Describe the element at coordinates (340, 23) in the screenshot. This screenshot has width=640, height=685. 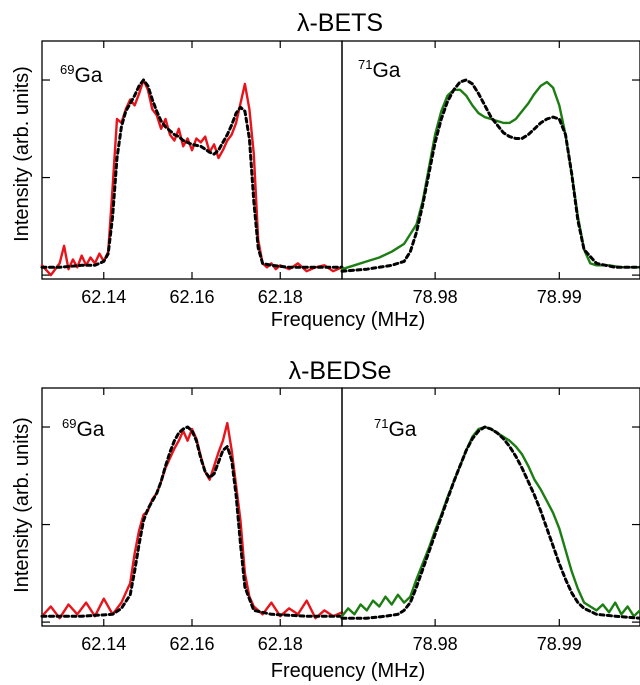
I see `chart-title: λ-BETS` at that location.